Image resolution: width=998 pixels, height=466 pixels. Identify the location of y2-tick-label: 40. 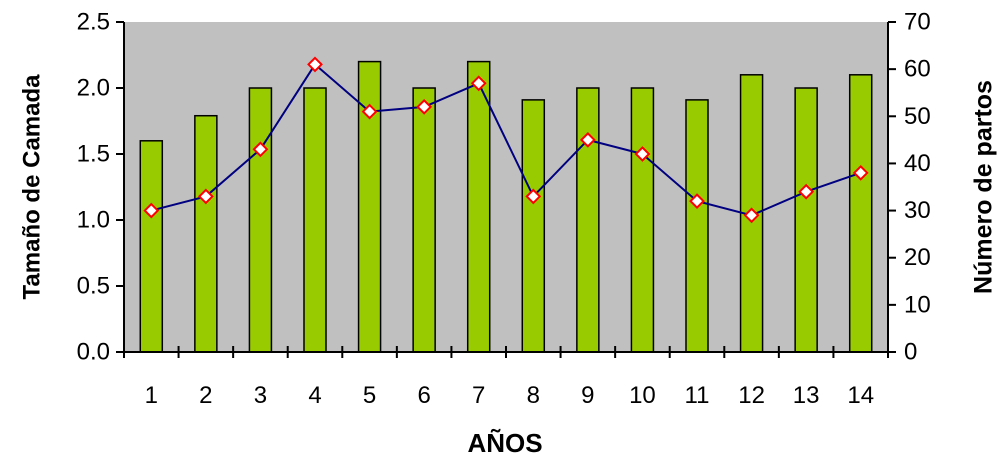
(917, 163).